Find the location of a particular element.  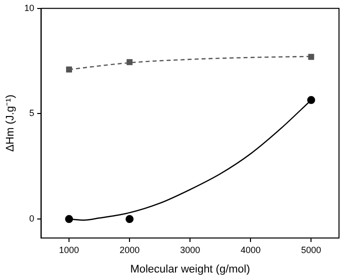

x-tick-label: 4000 is located at coordinates (250, 249).